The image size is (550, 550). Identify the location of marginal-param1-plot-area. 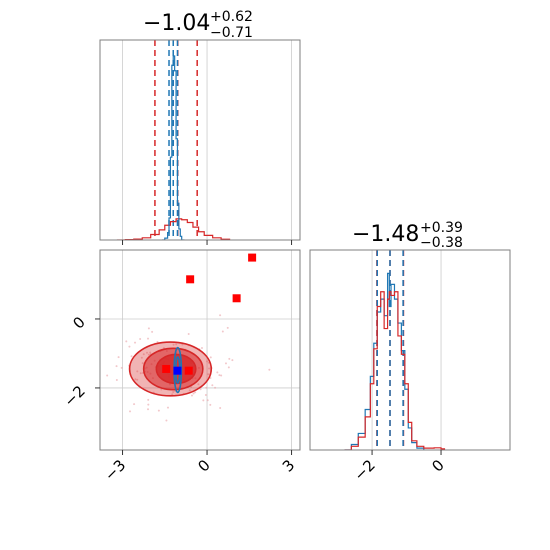
(173, 140).